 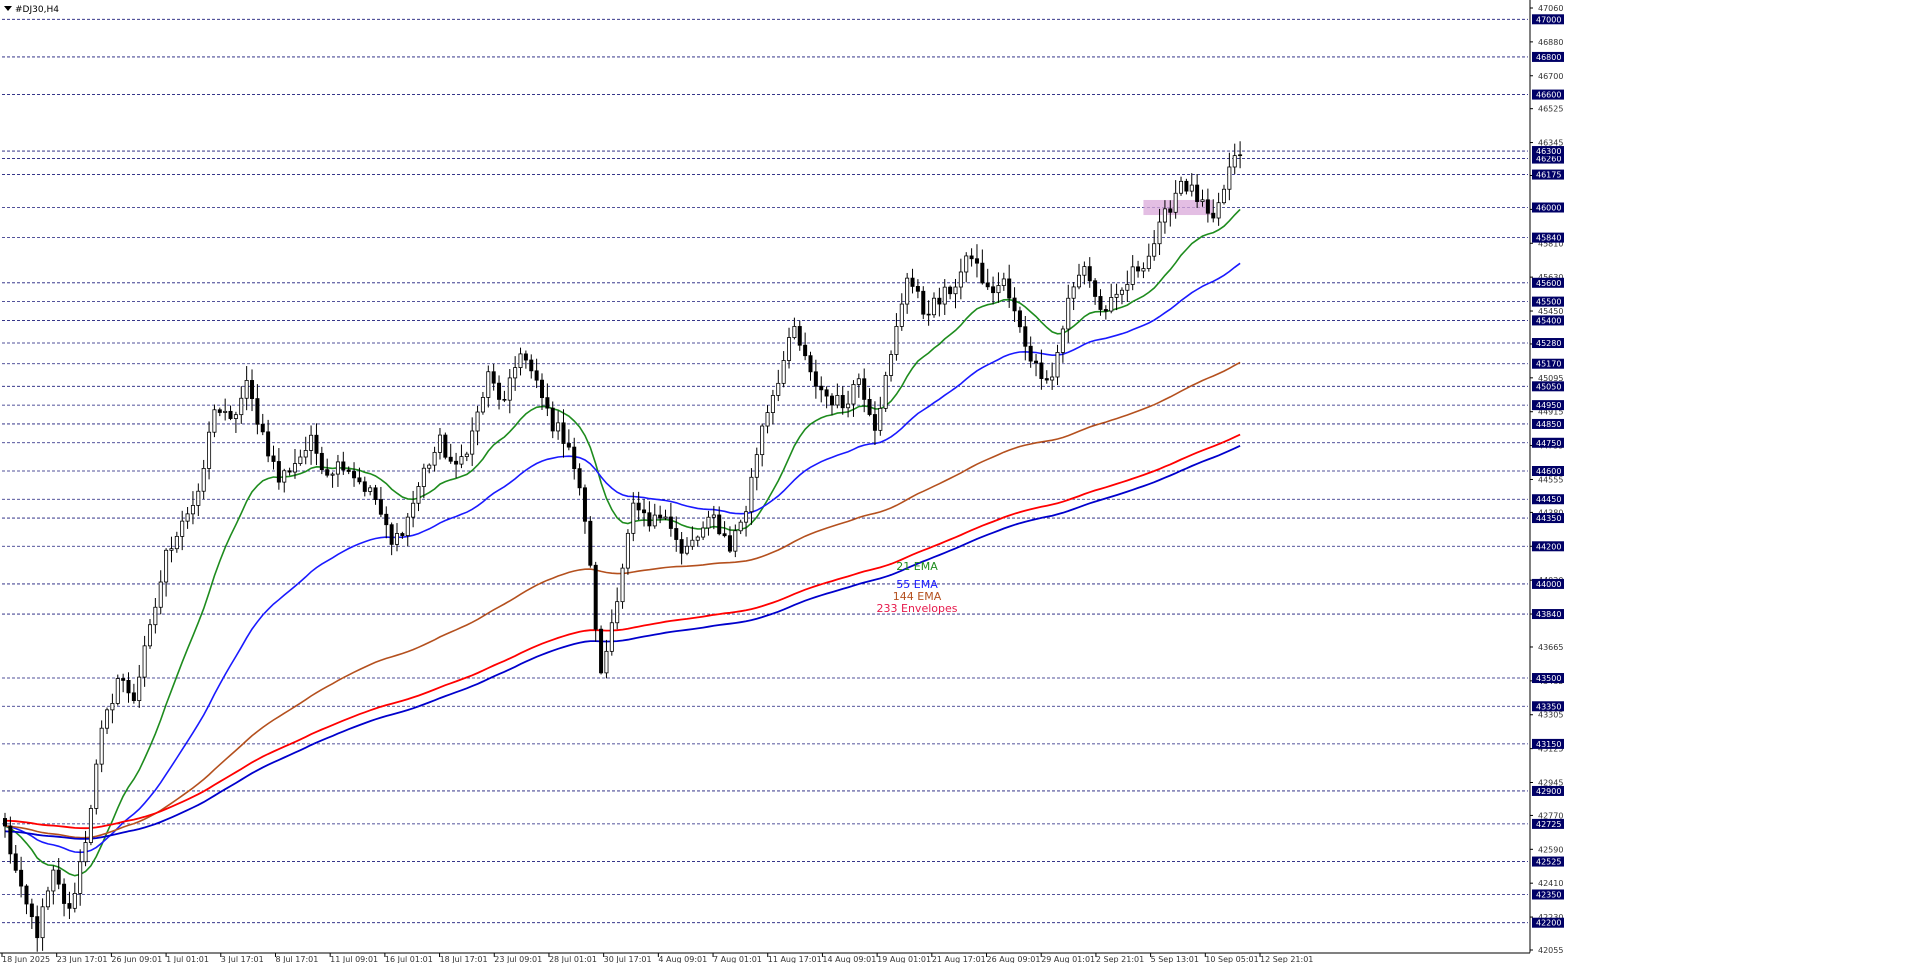 I want to click on y-tick-label: 44380, so click(x=1550, y=512).